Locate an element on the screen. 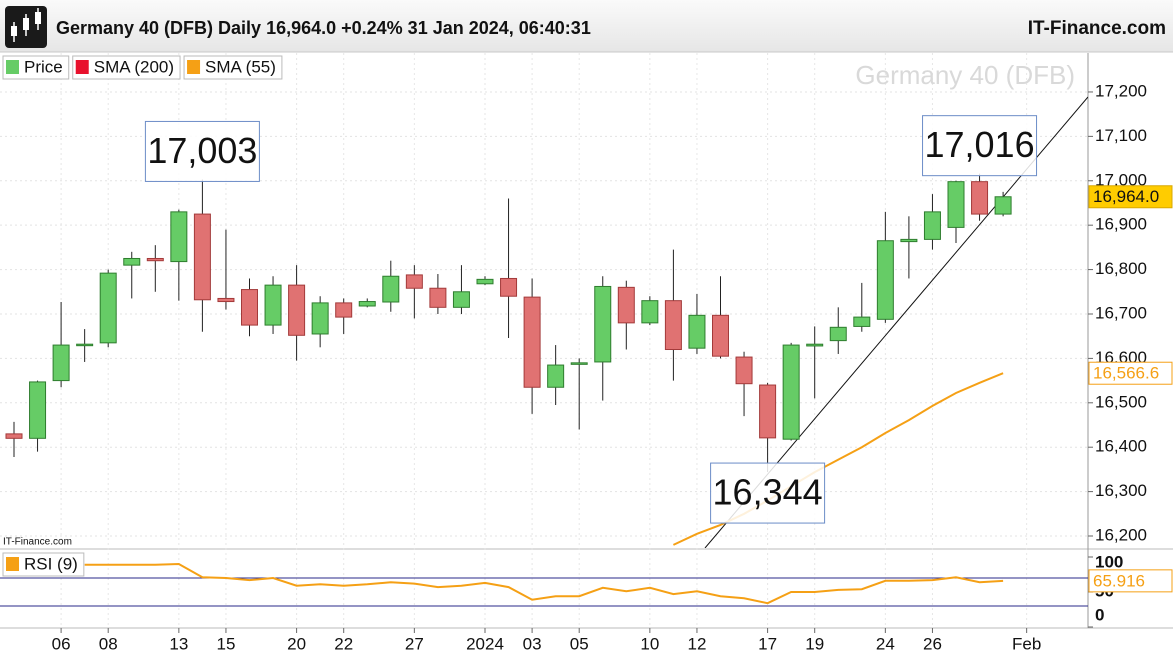  y-tick-label: 16,800 is located at coordinates (1121, 268).